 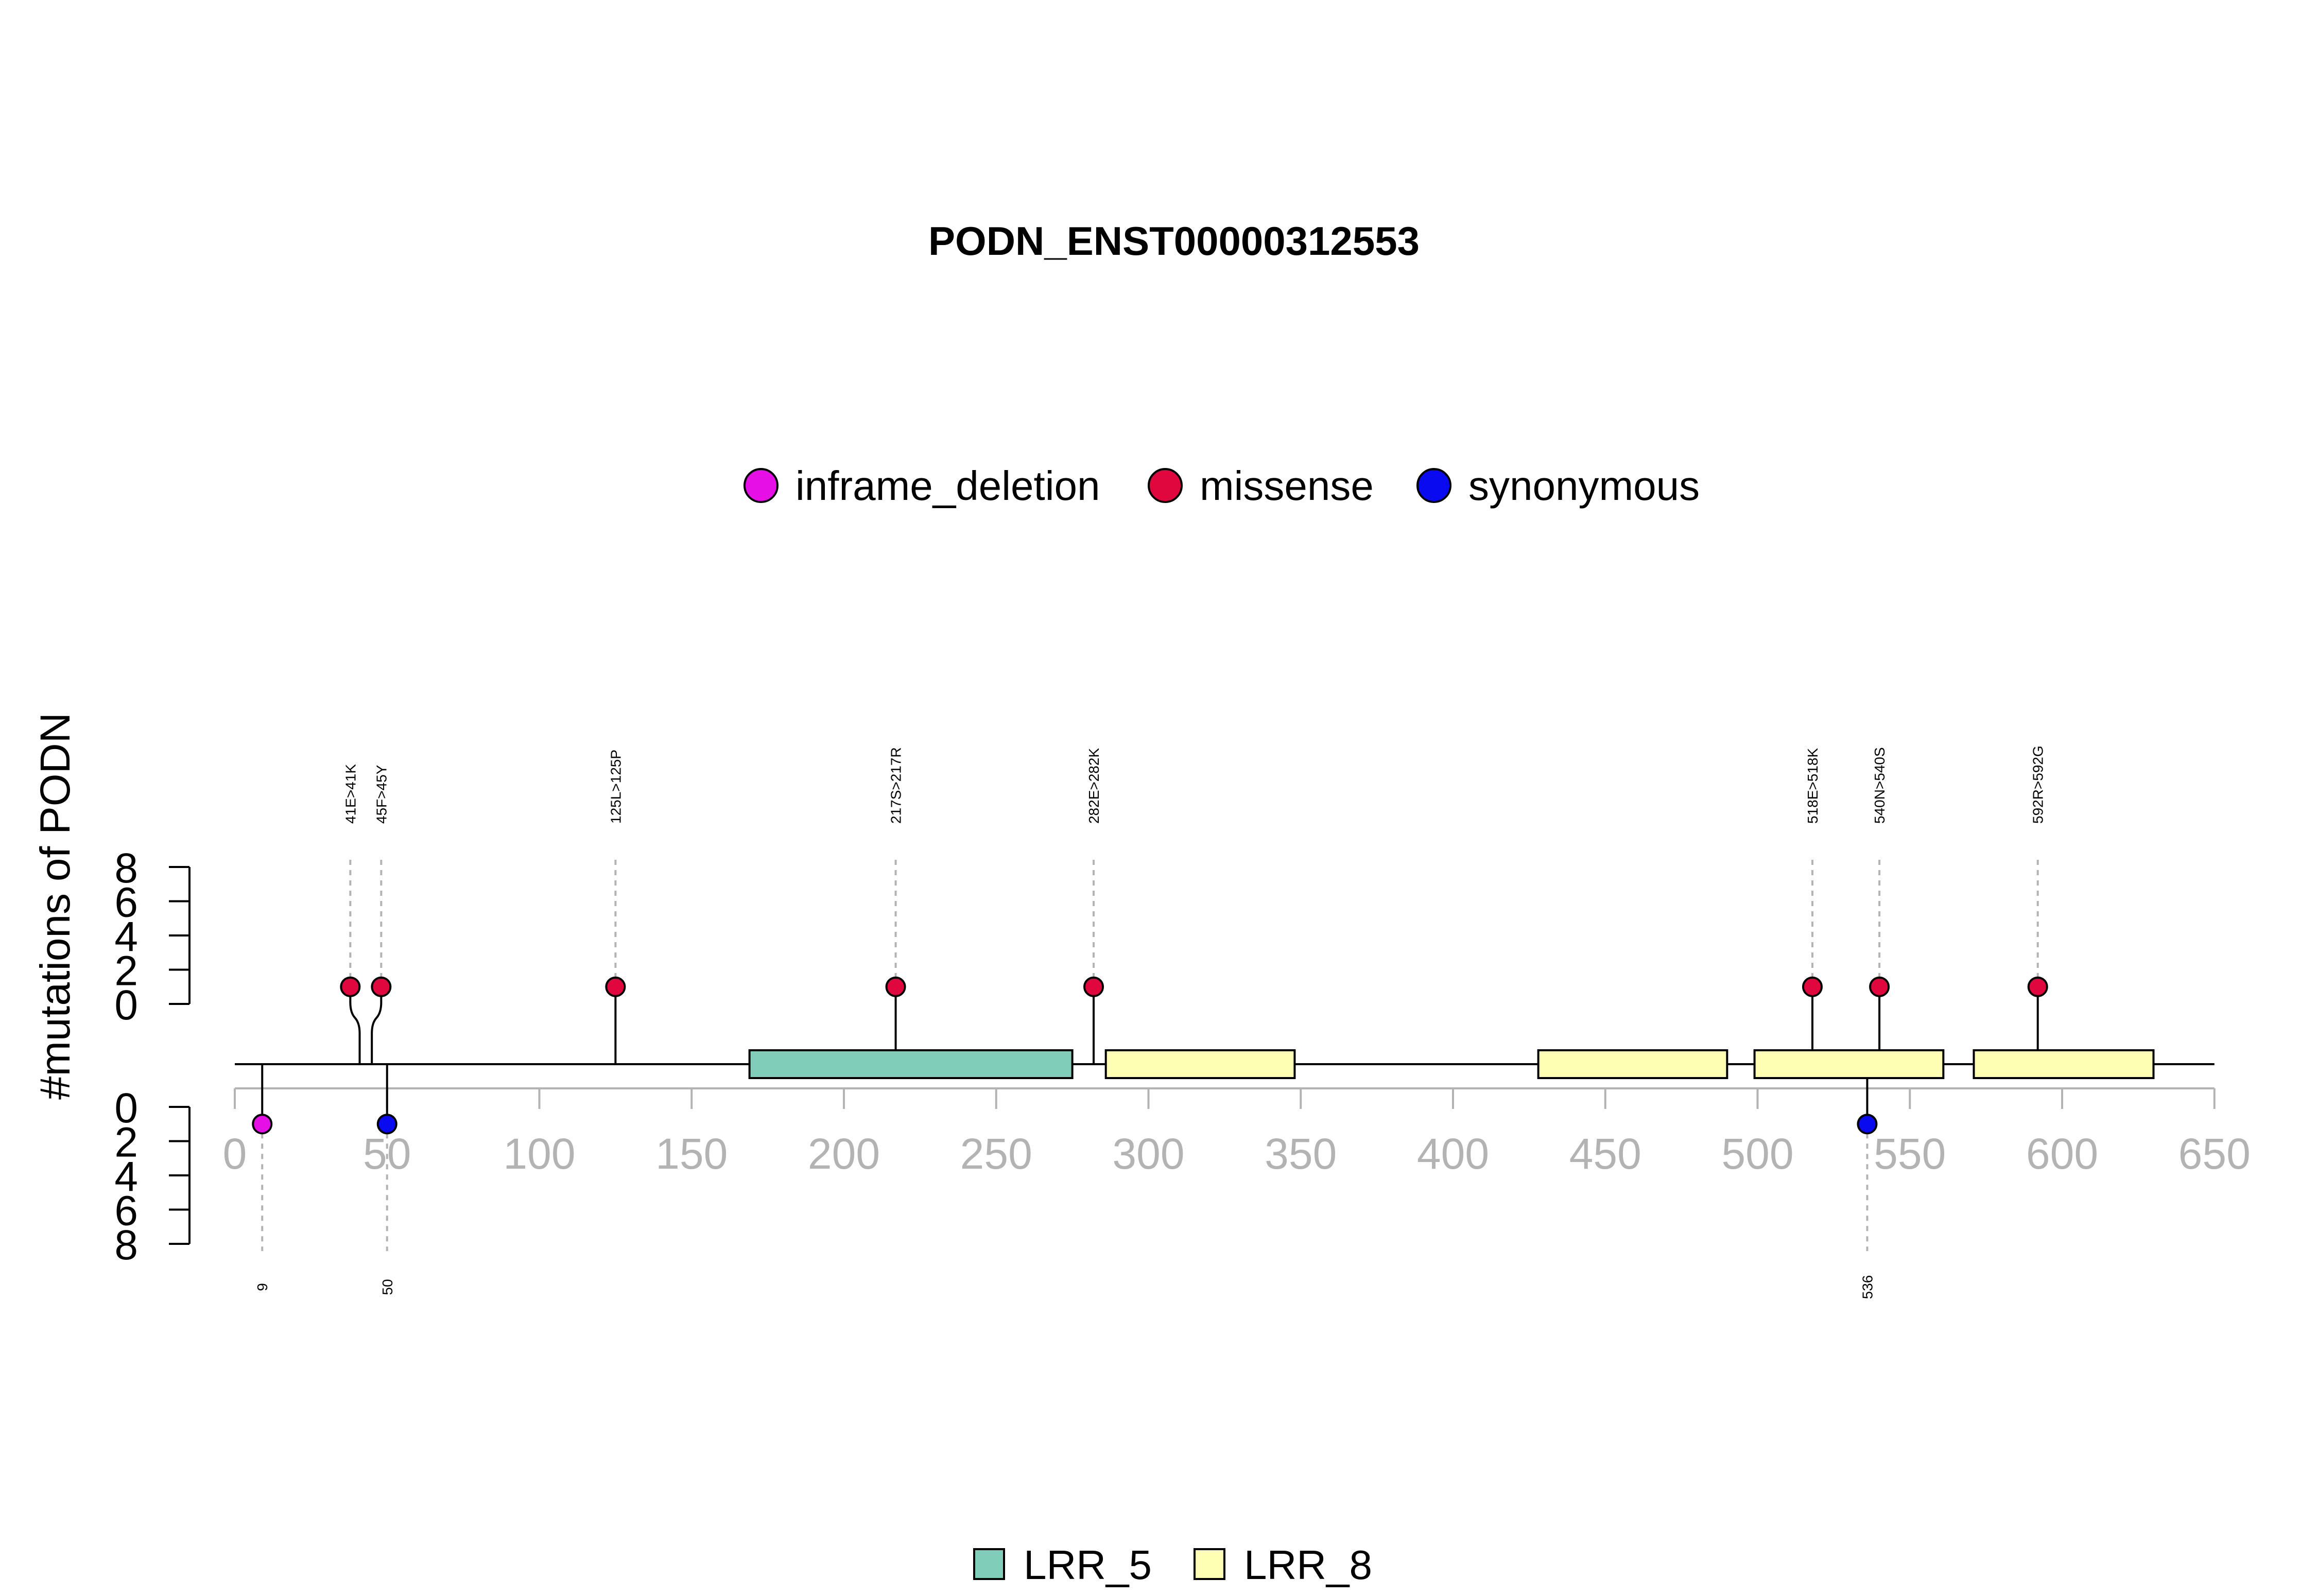 I want to click on chart-title: PODN_ENST00000312553, so click(x=1174, y=241).